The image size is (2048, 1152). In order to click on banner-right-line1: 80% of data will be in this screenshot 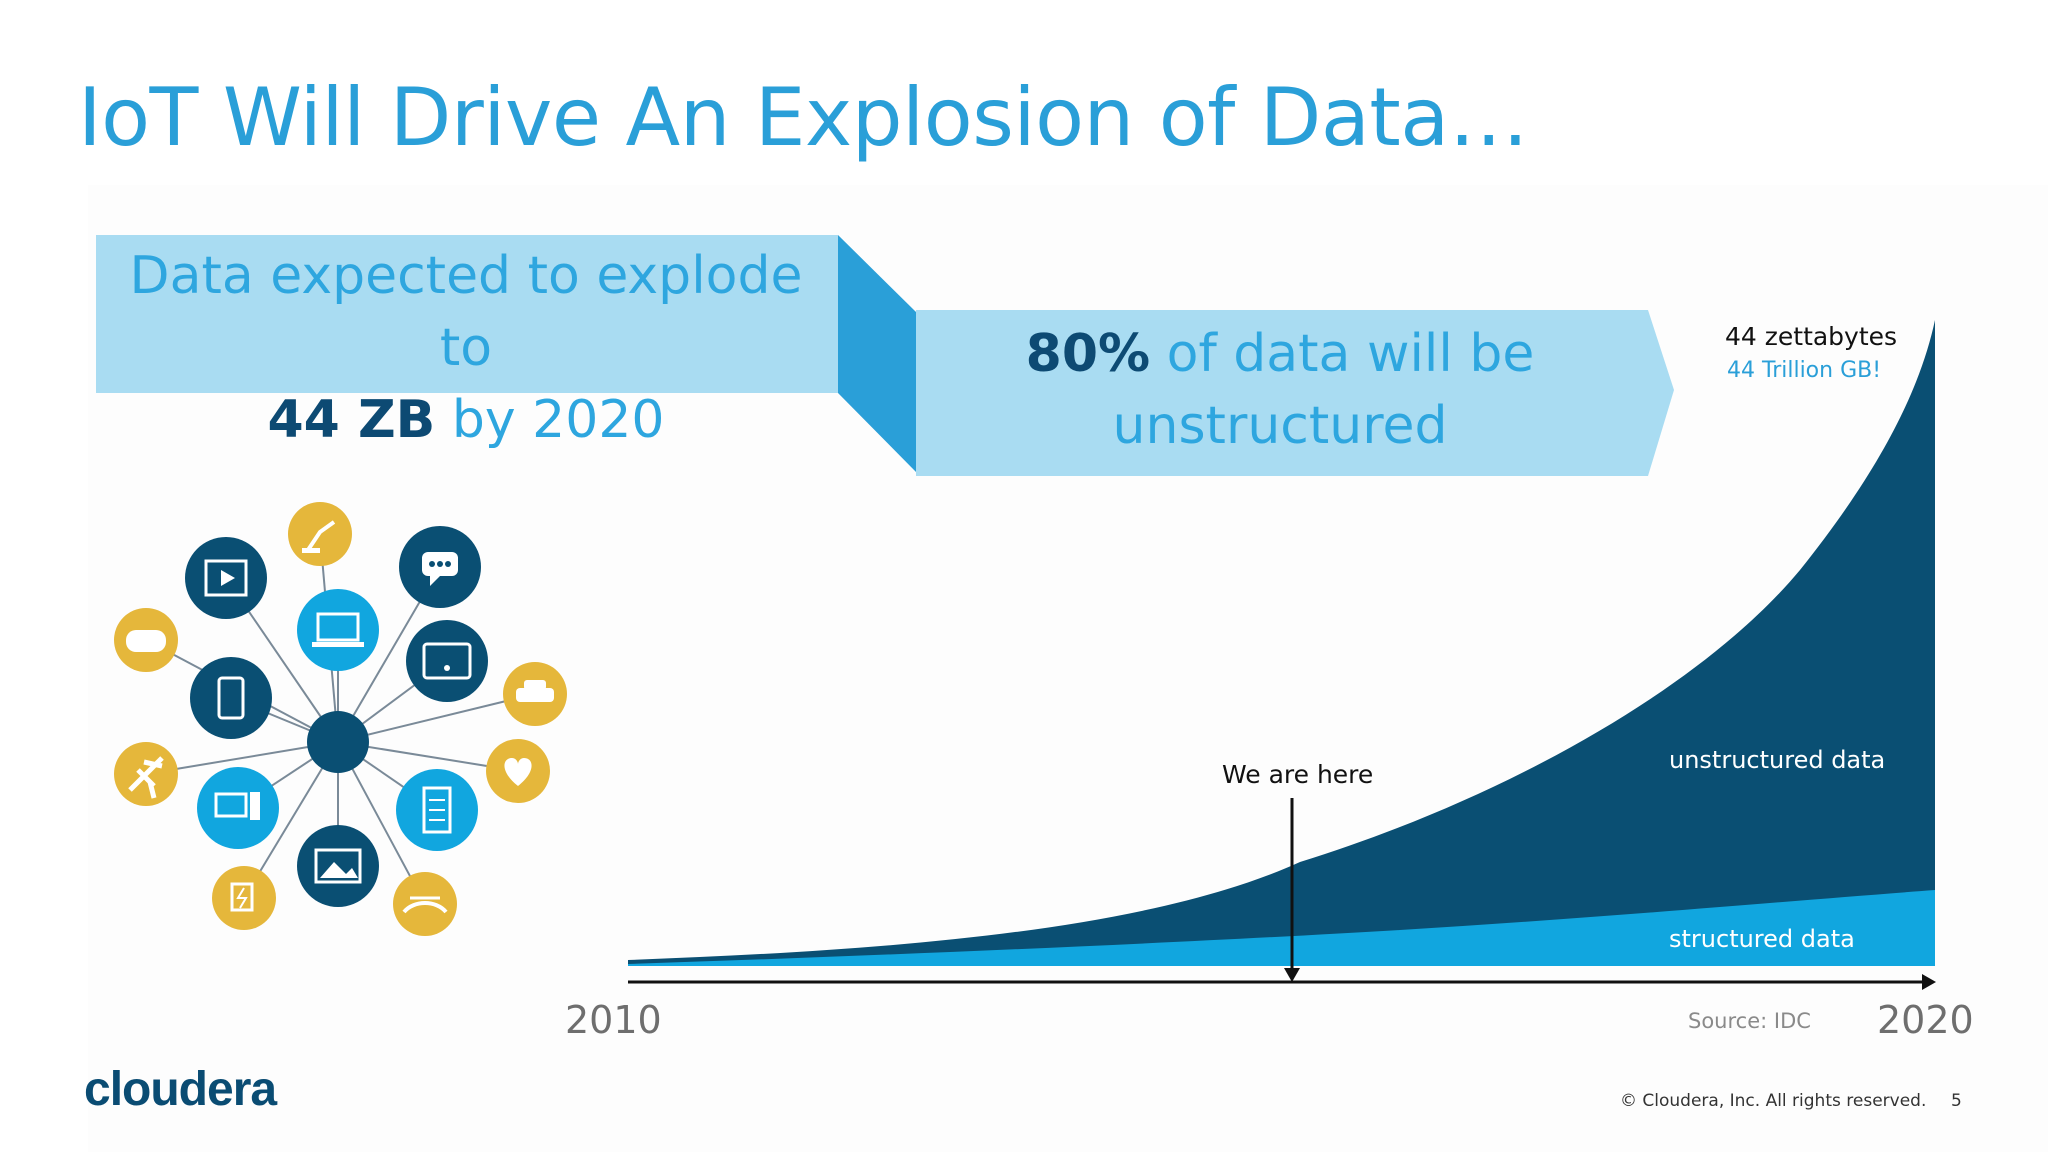, I will do `click(1280, 354)`.